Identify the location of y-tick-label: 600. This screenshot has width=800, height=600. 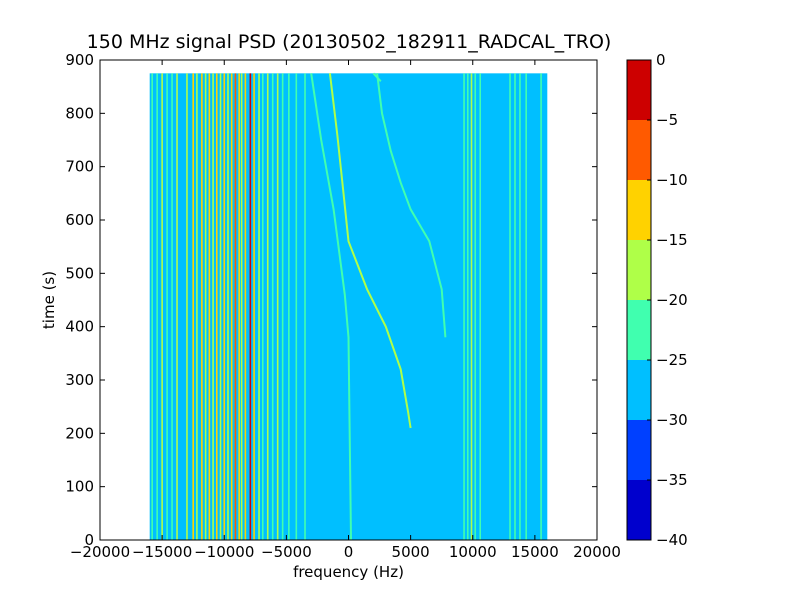
(79, 220).